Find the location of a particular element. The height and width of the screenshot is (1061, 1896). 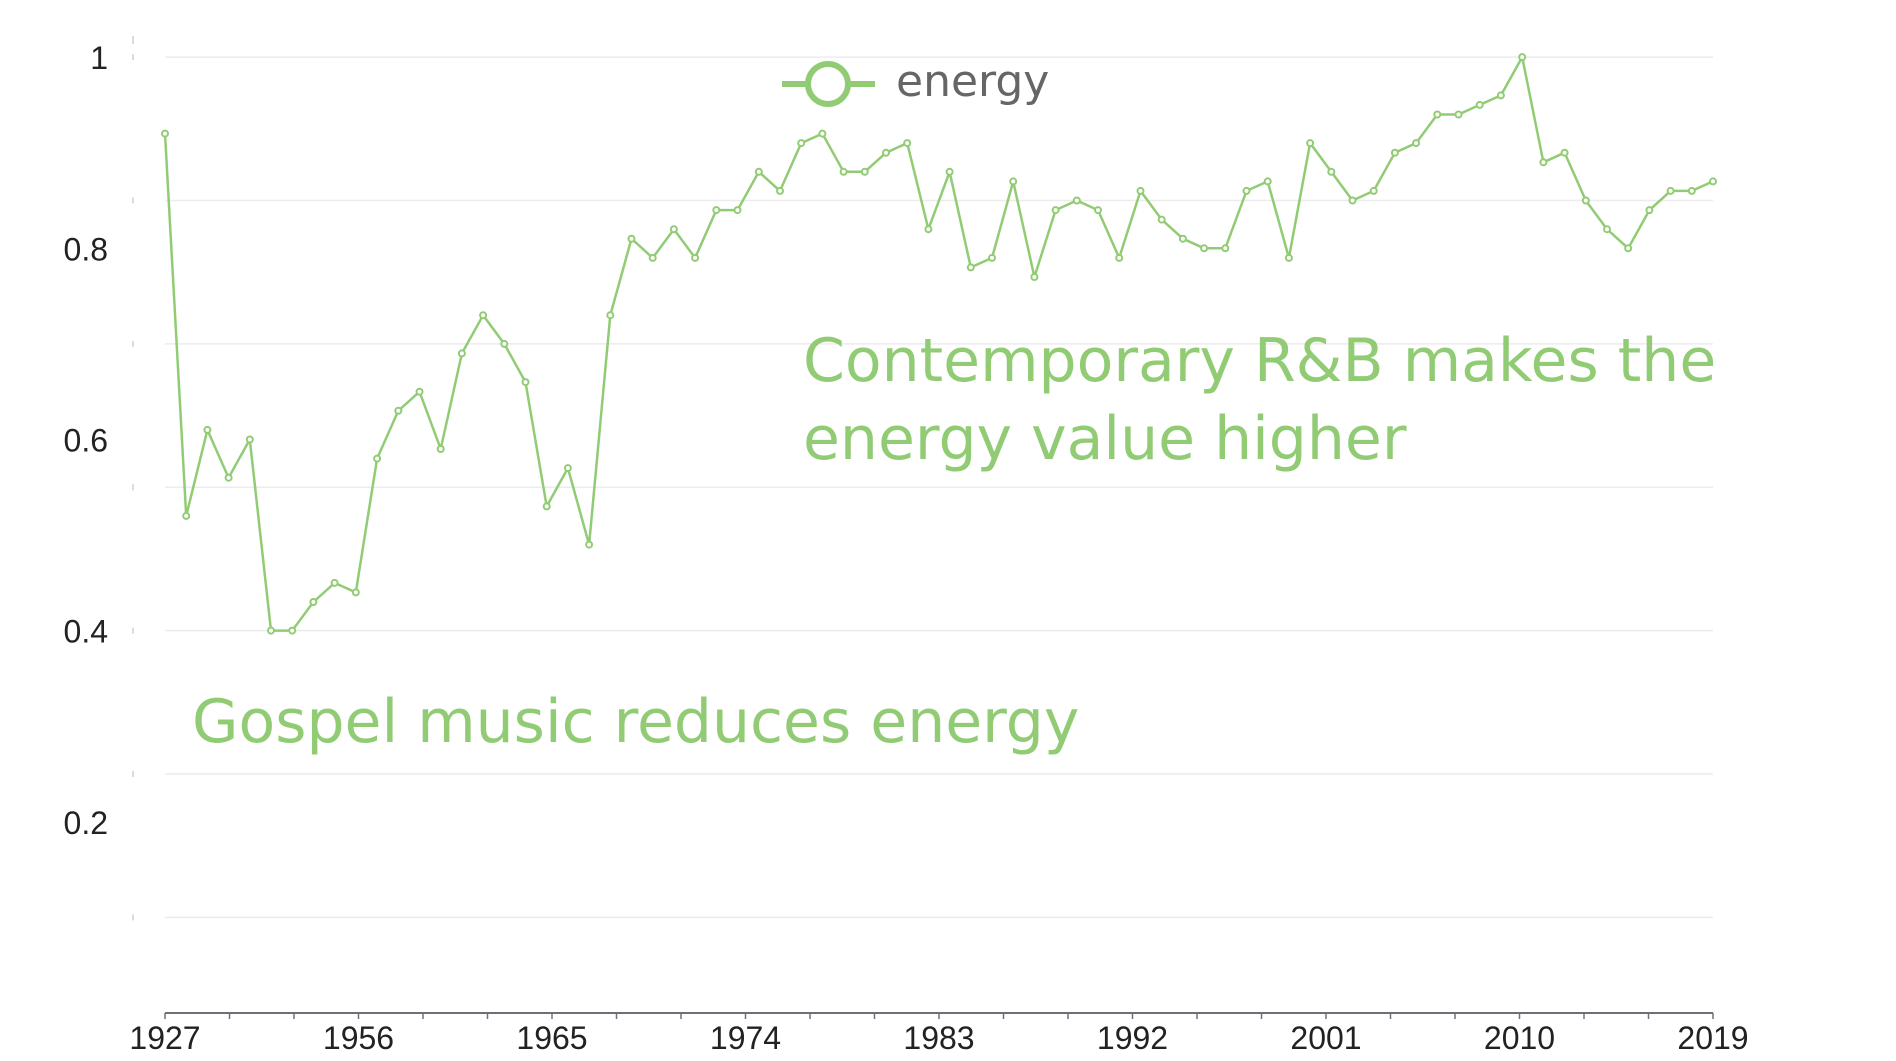

x-tick-label: 1992 is located at coordinates (1132, 1038).